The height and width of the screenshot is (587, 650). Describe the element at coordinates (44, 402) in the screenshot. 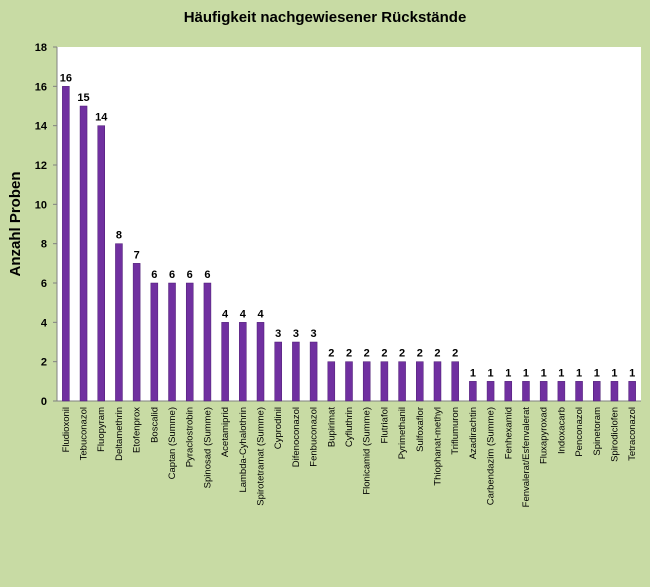

I see `y-tick-label: 0` at that location.